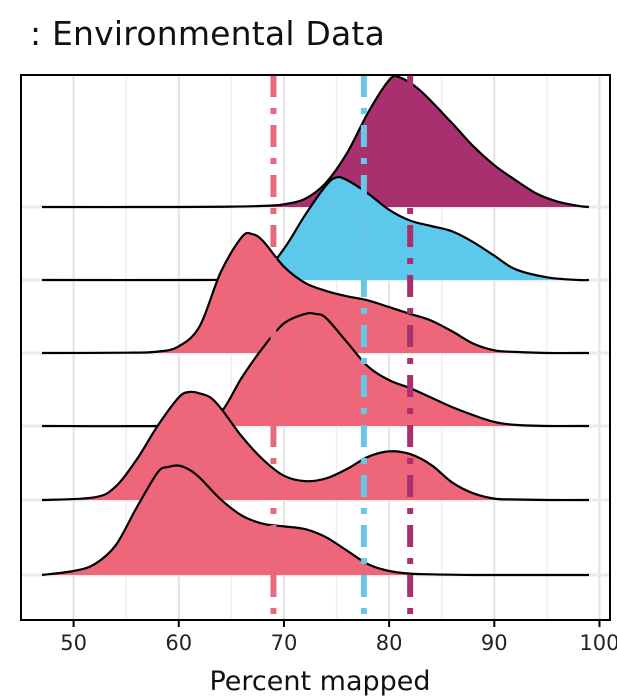 The height and width of the screenshot is (699, 617). Describe the element at coordinates (315, 370) in the screenshot. I see `ridge-4-area` at that location.